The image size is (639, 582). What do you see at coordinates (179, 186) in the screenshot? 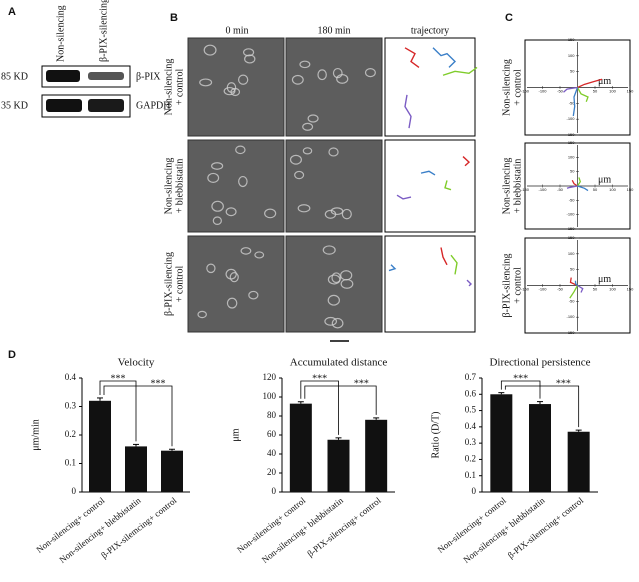
I see `row-label: + blebbistatin` at bounding box center [179, 186].